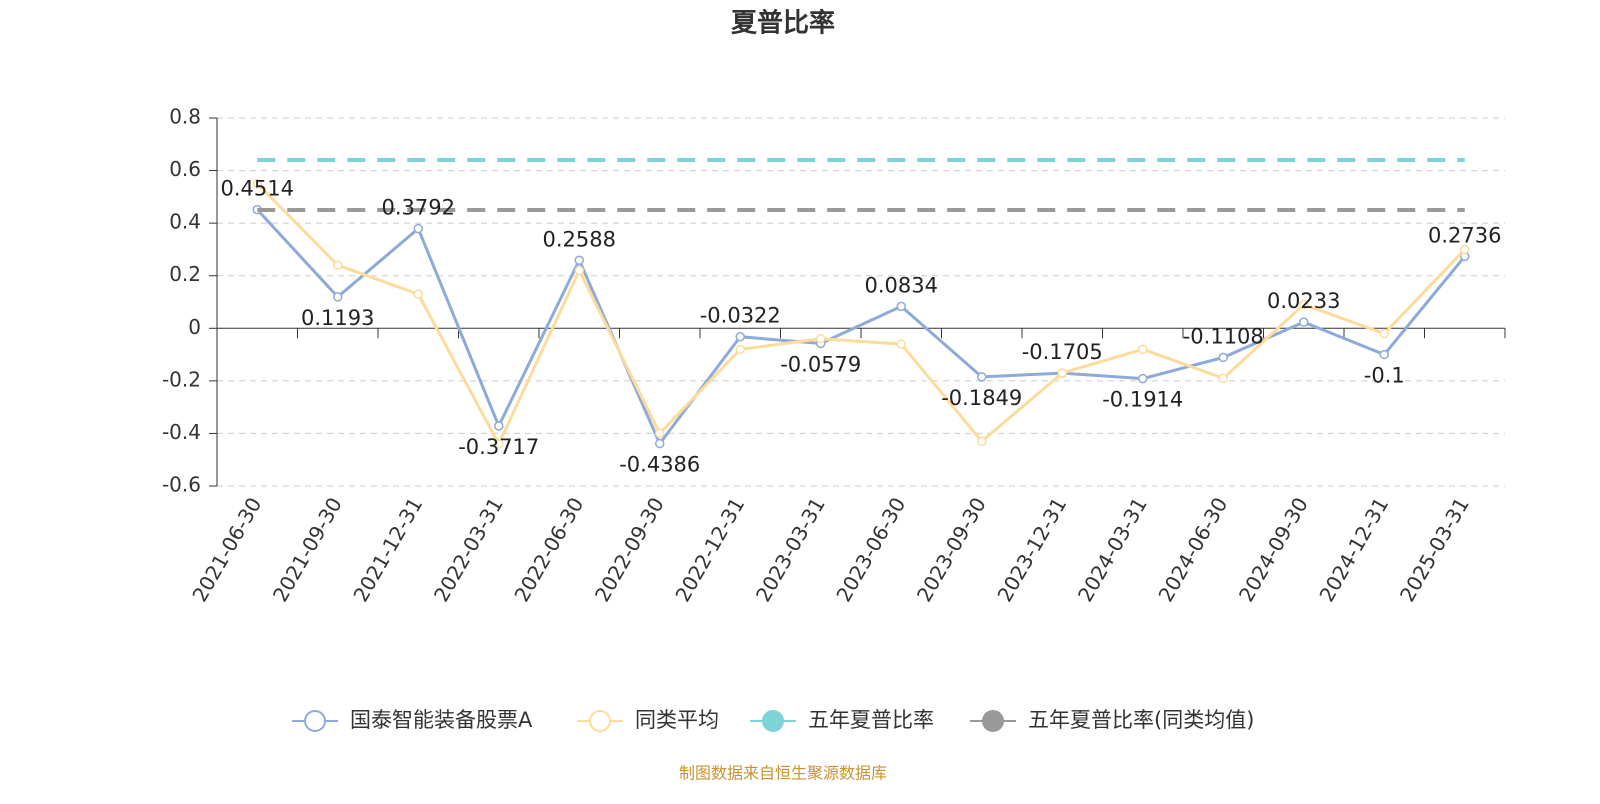  What do you see at coordinates (1031, 549) in the screenshot?
I see `x-tick-label: 2023-12-31` at bounding box center [1031, 549].